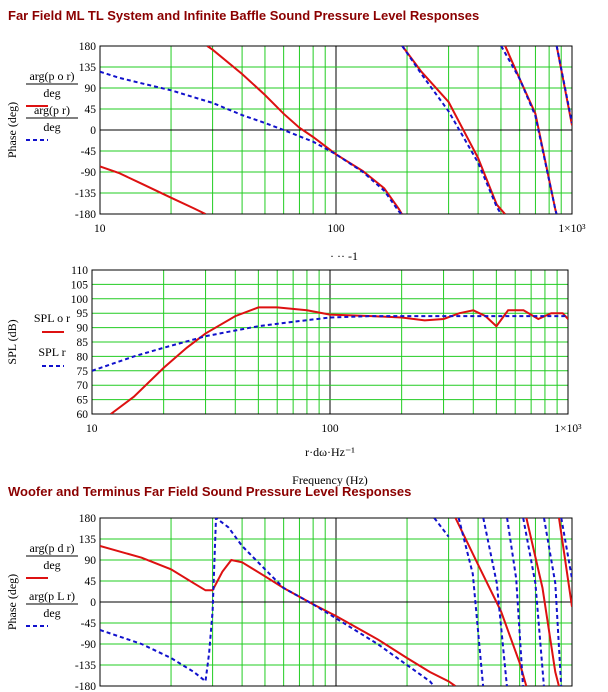  Describe the element at coordinates (51, 352) in the screenshot. I see `legend-label: SPL r` at that location.